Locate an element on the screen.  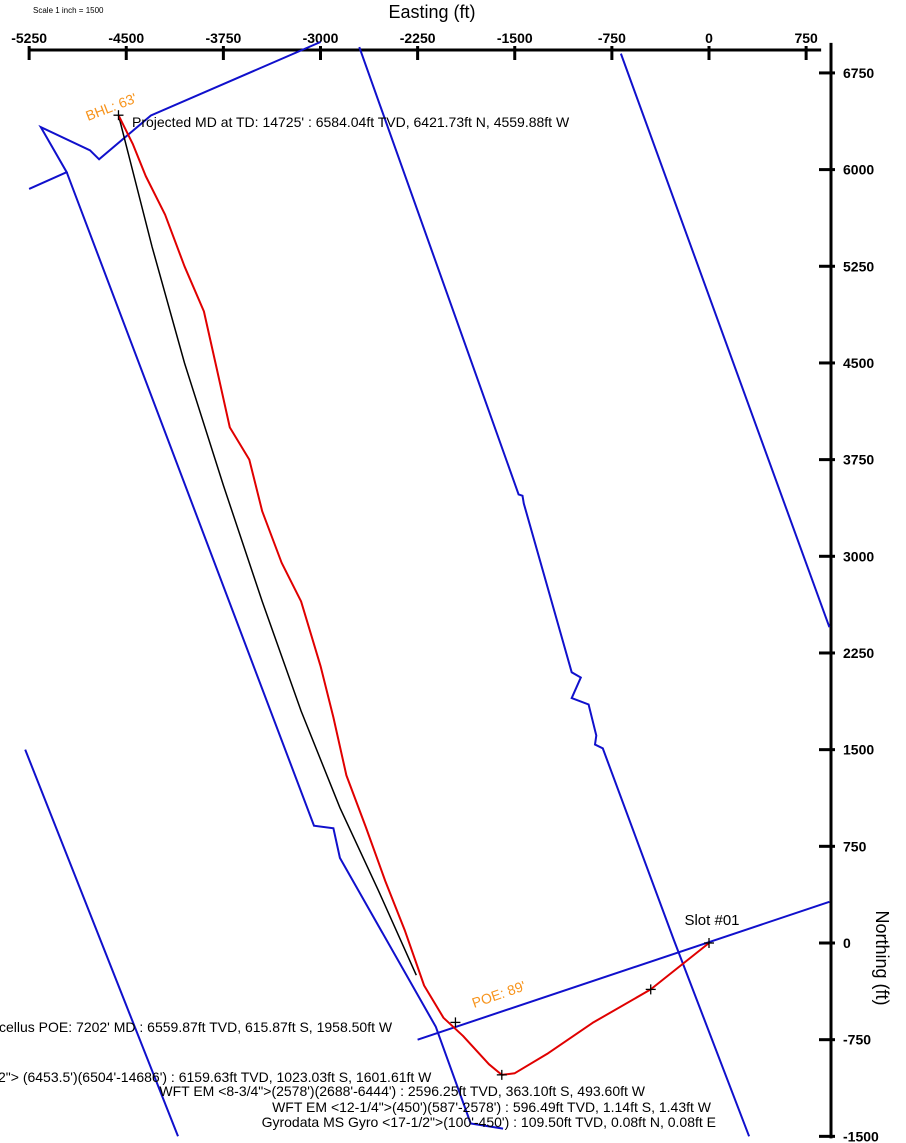
bhl-label: BHL: 63' is located at coordinates (110, 107).